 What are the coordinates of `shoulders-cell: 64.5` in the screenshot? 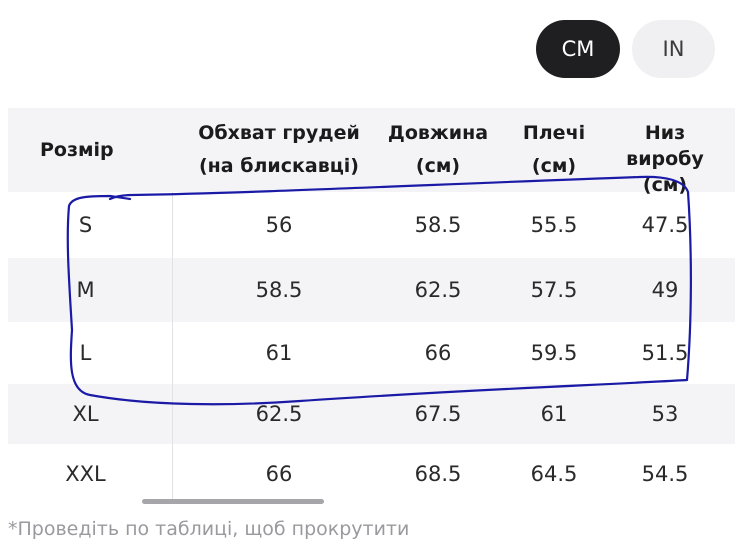 It's located at (554, 474).